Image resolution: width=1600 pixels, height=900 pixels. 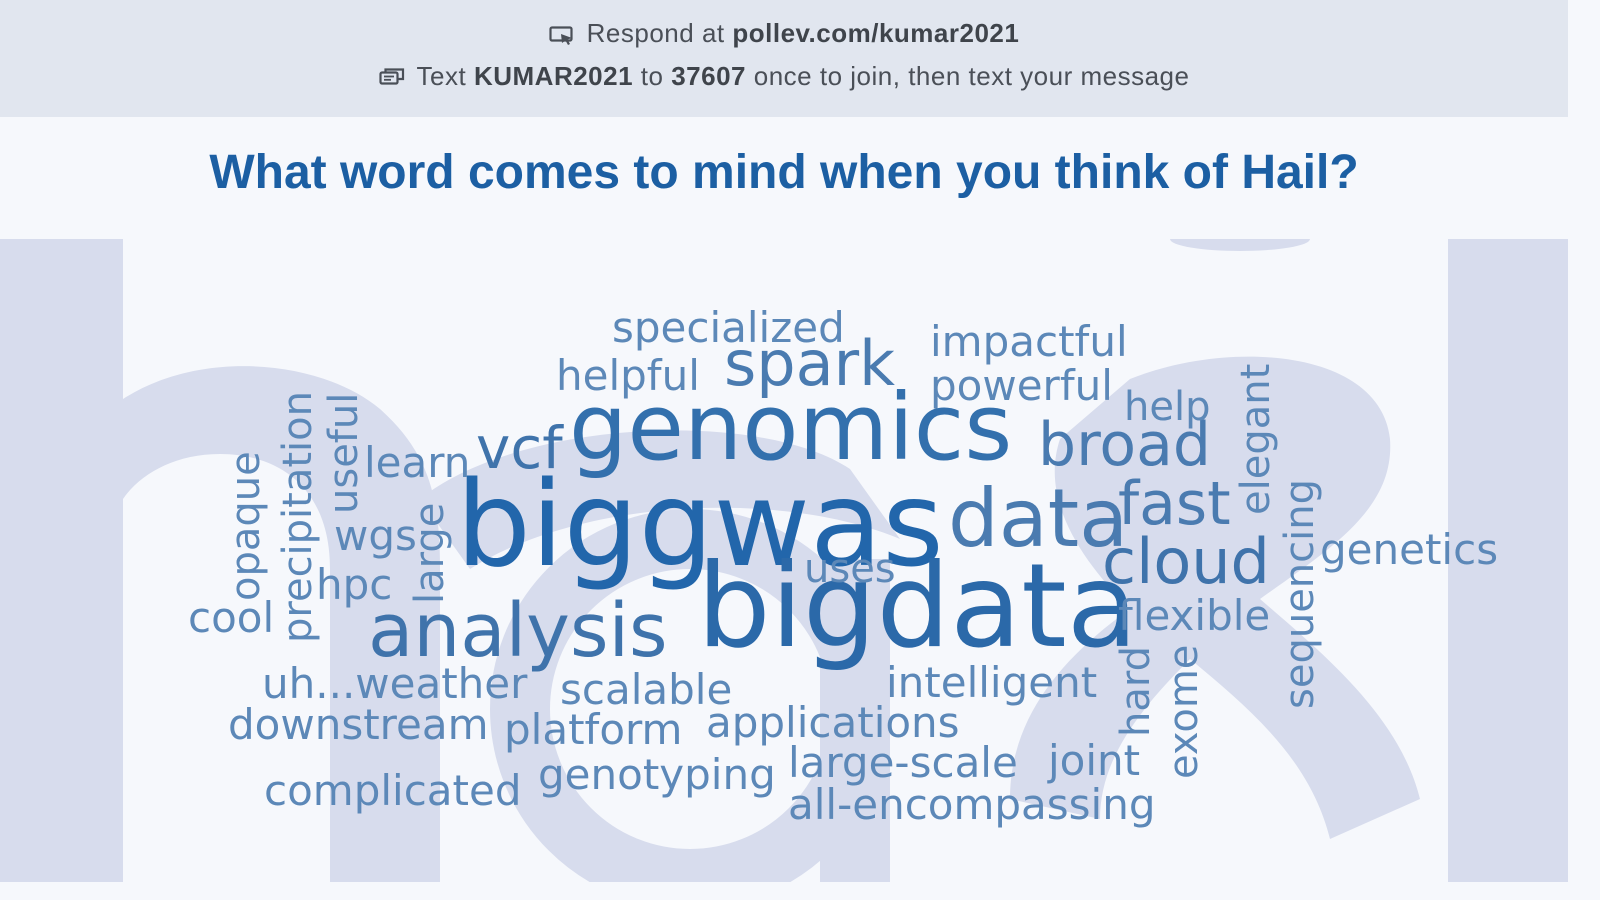 What do you see at coordinates (1174, 504) in the screenshot?
I see `word-fast: fast` at bounding box center [1174, 504].